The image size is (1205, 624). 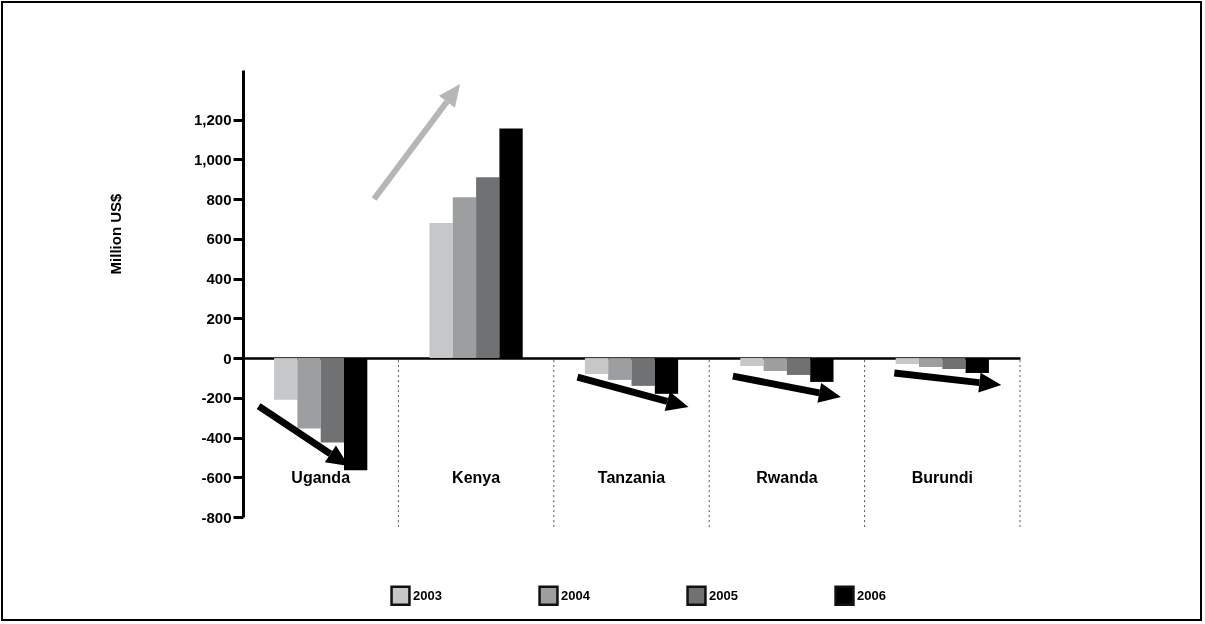 What do you see at coordinates (227, 358) in the screenshot?
I see `y-tick-label: 0` at bounding box center [227, 358].